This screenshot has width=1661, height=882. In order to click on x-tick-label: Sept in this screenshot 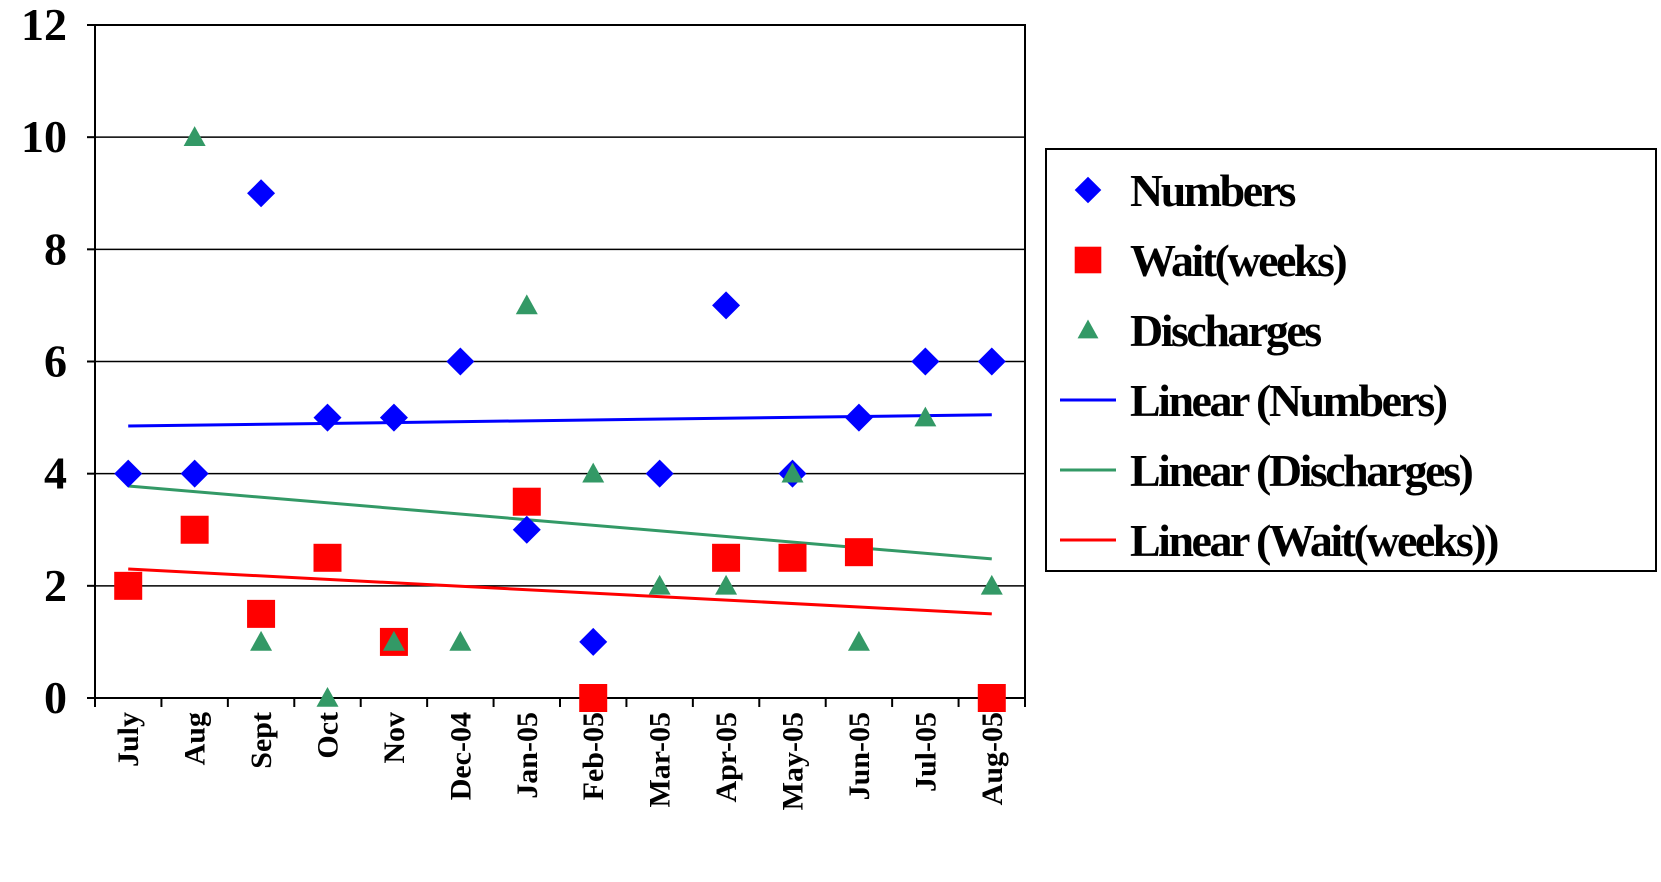, I will do `click(261, 740)`.